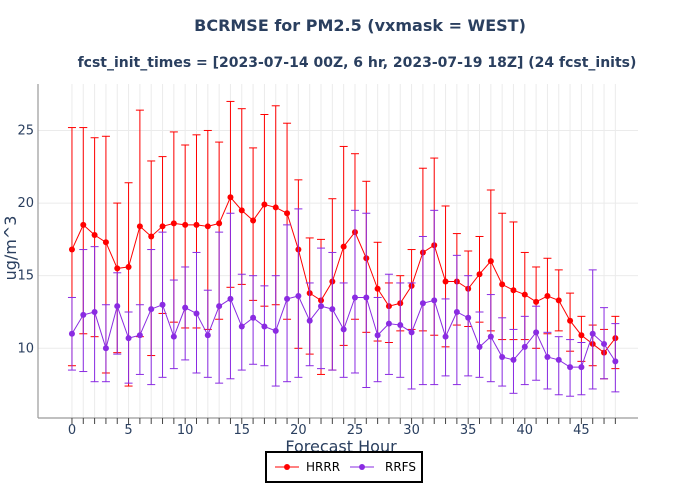 The width and height of the screenshot is (700, 500). Describe the element at coordinates (360, 25) in the screenshot. I see `chart-title: BCRMSE for PM2.5 (vxmask = WEST)` at that location.